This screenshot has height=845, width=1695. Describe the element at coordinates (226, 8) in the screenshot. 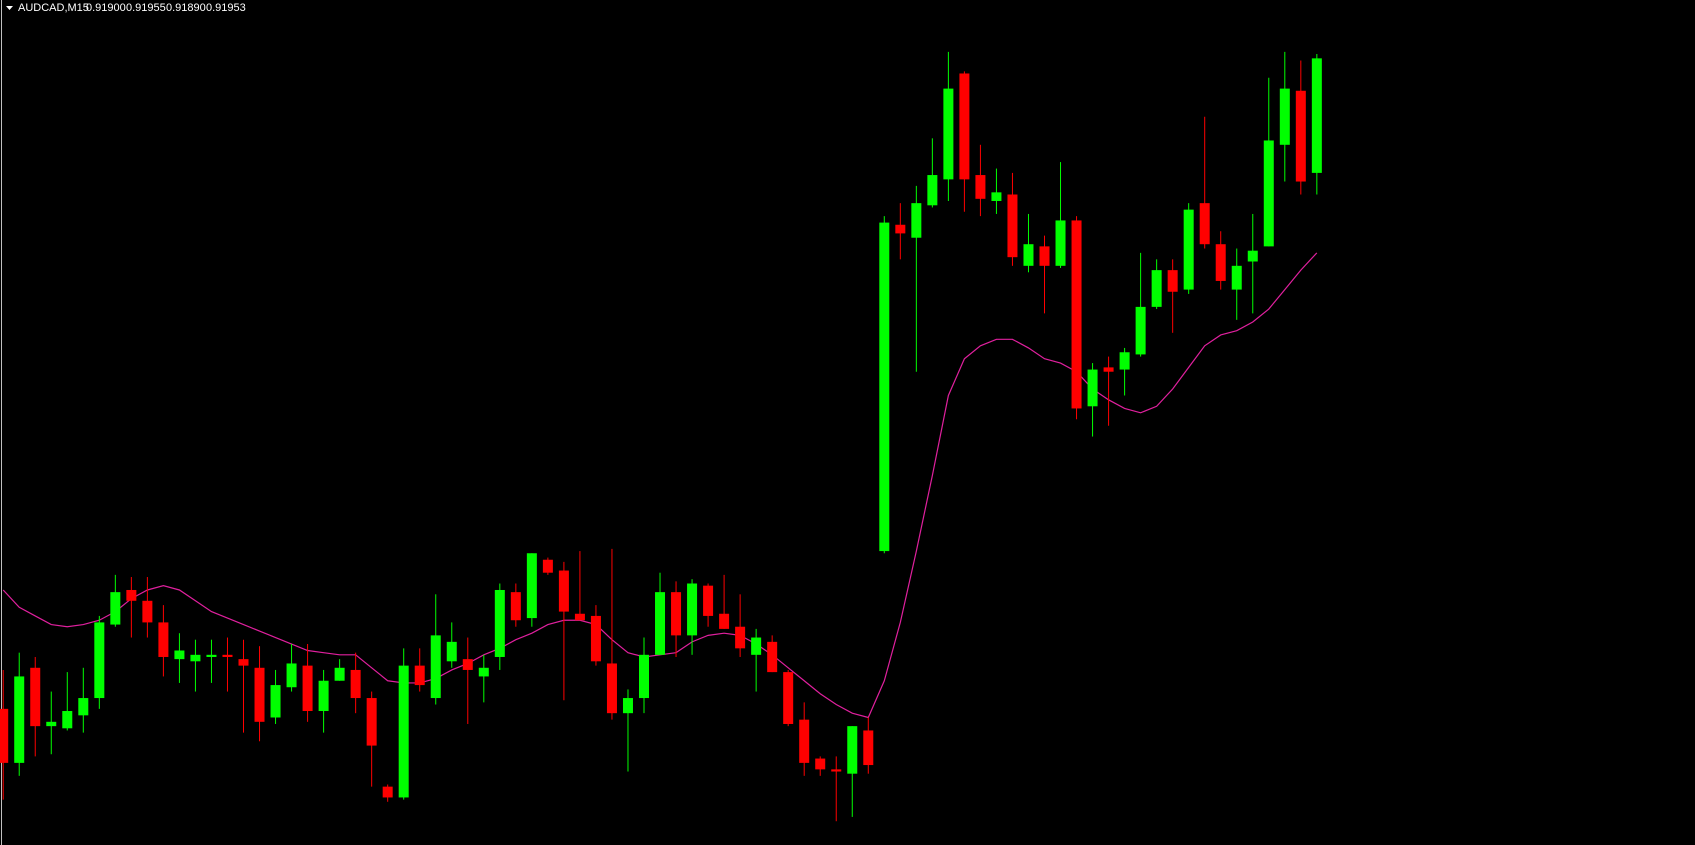

I see `ohlc-close: 0.91953` at that location.